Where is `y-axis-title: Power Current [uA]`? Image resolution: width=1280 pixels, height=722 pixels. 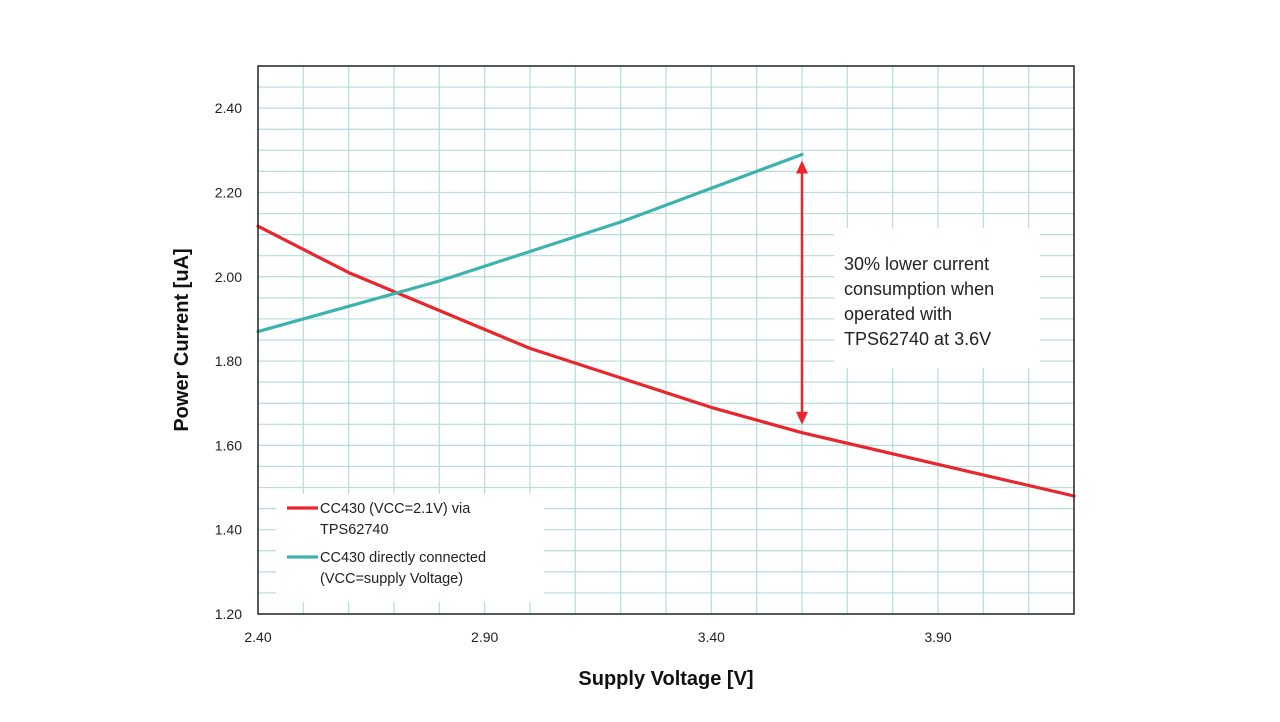 y-axis-title: Power Current [uA] is located at coordinates (182, 339).